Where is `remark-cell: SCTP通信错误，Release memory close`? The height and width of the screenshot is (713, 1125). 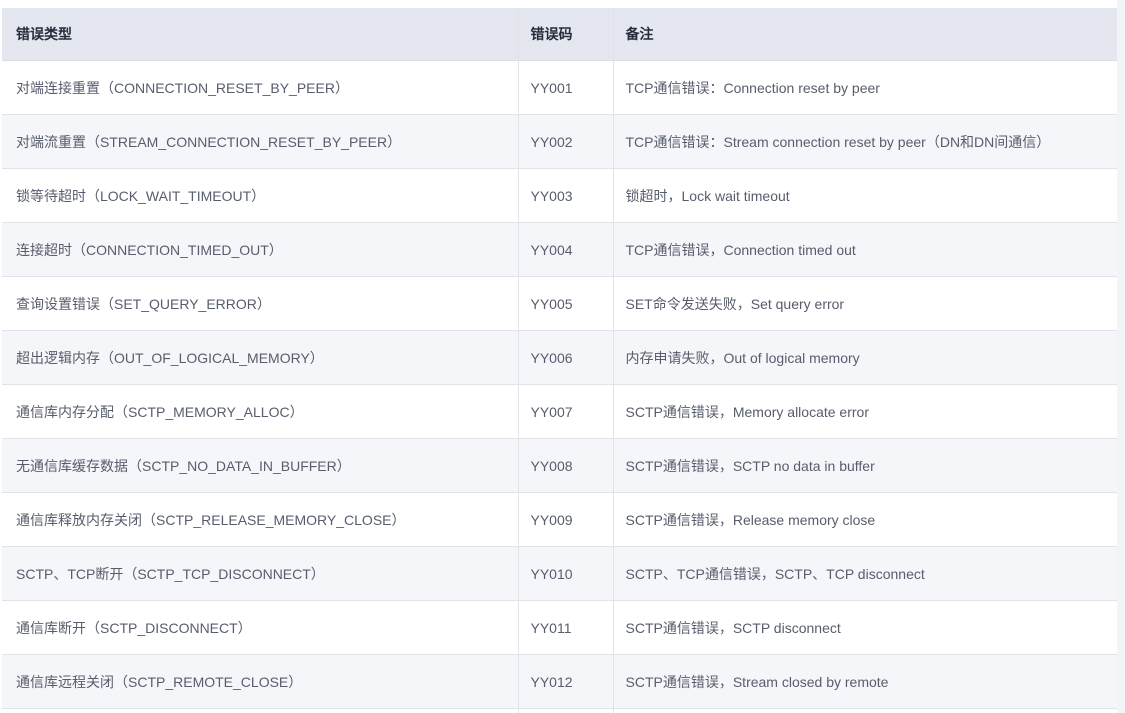 remark-cell: SCTP通信错误，Release memory close is located at coordinates (864, 519).